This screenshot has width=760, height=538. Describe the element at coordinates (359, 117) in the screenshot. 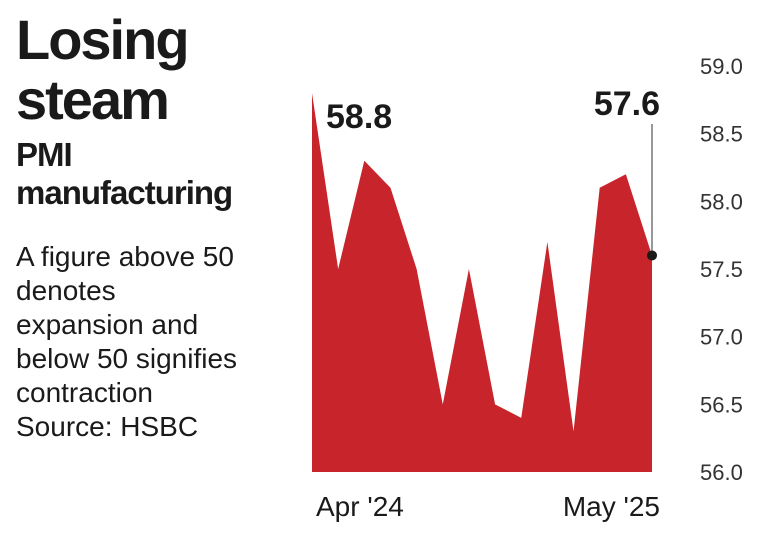

I see `value-label: 58.8` at that location.